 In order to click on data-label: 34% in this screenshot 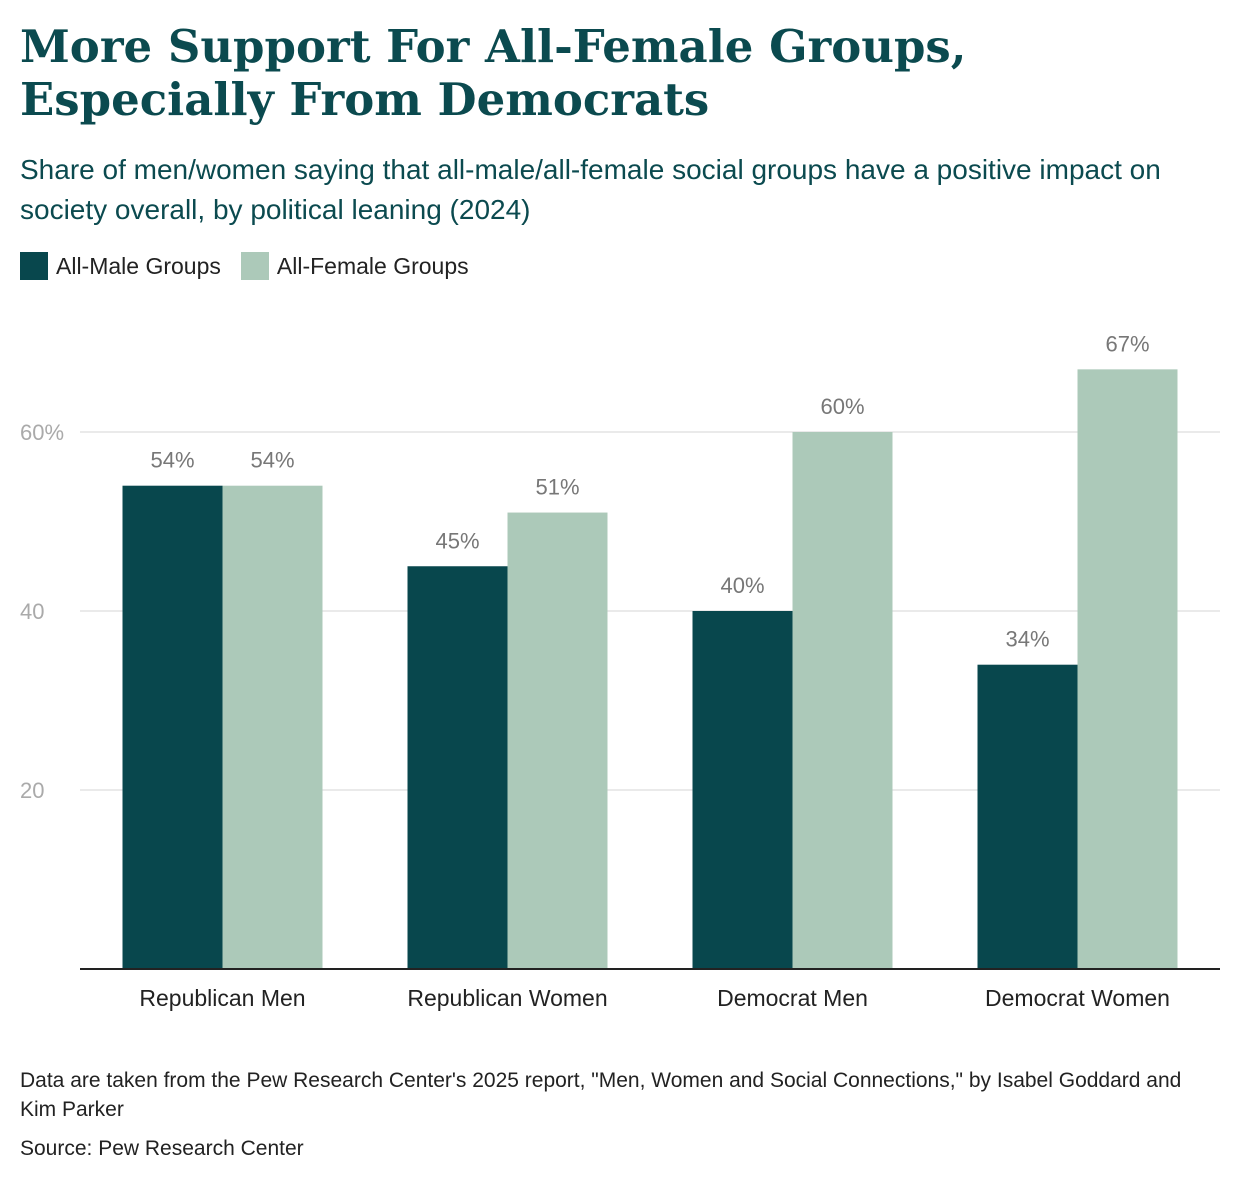, I will do `click(1027, 639)`.